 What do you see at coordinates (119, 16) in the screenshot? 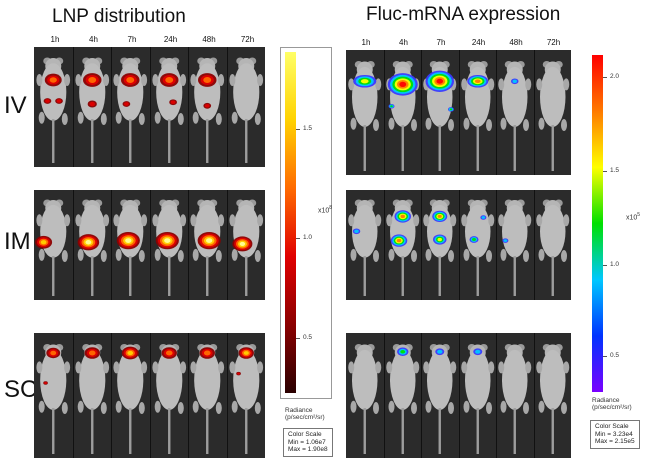
I see `left-panel-title: LNP distribution` at bounding box center [119, 16].